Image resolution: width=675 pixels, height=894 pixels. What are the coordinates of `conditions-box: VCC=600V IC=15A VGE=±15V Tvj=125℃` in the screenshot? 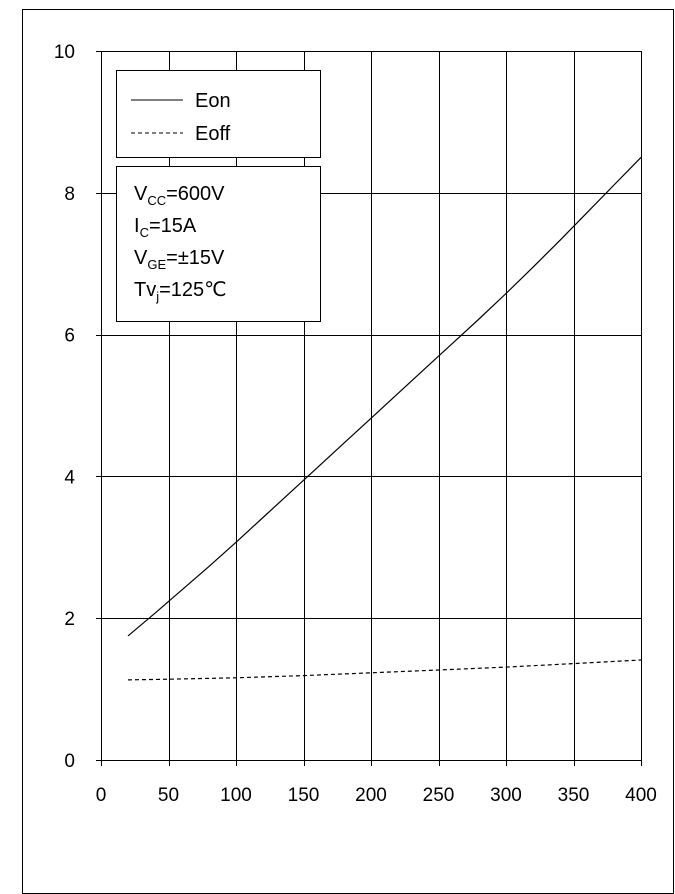 It's located at (218, 244).